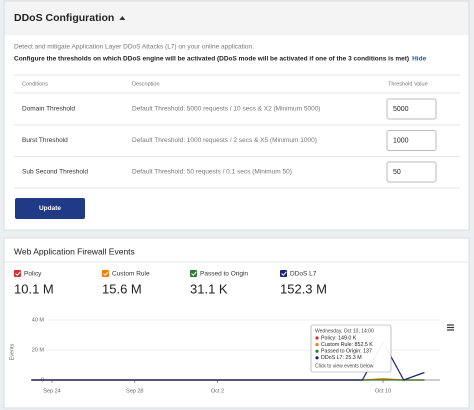 The image size is (474, 410). I want to click on condition: Sub Second Threshold, so click(55, 172).